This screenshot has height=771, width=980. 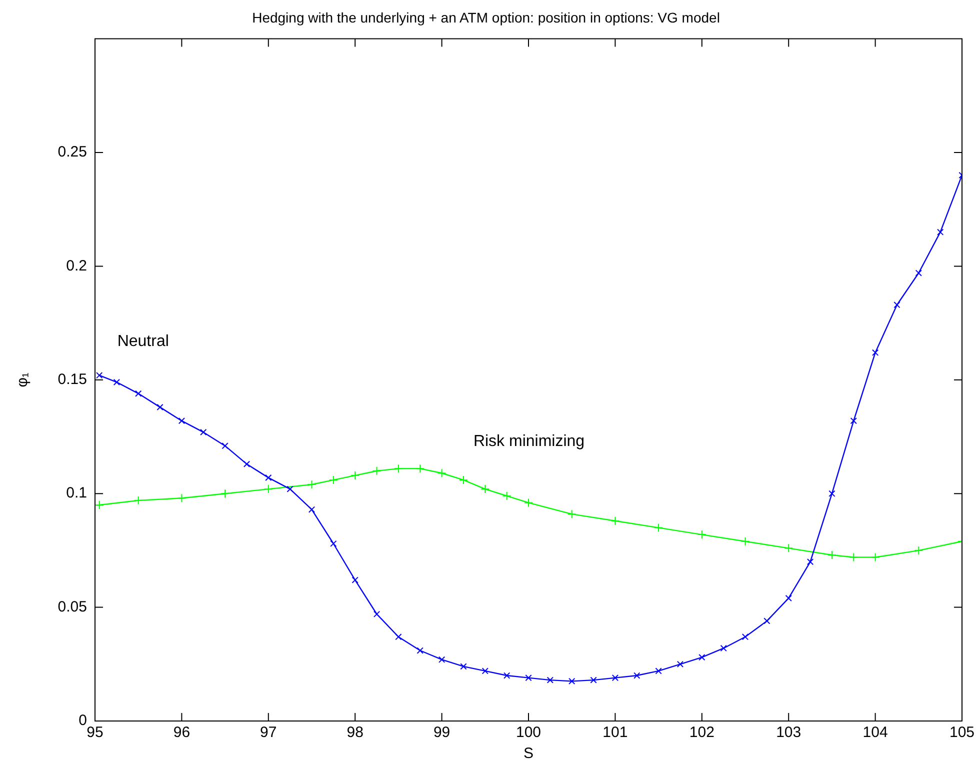 I want to click on y-tick-label: 0.05, so click(x=72, y=607).